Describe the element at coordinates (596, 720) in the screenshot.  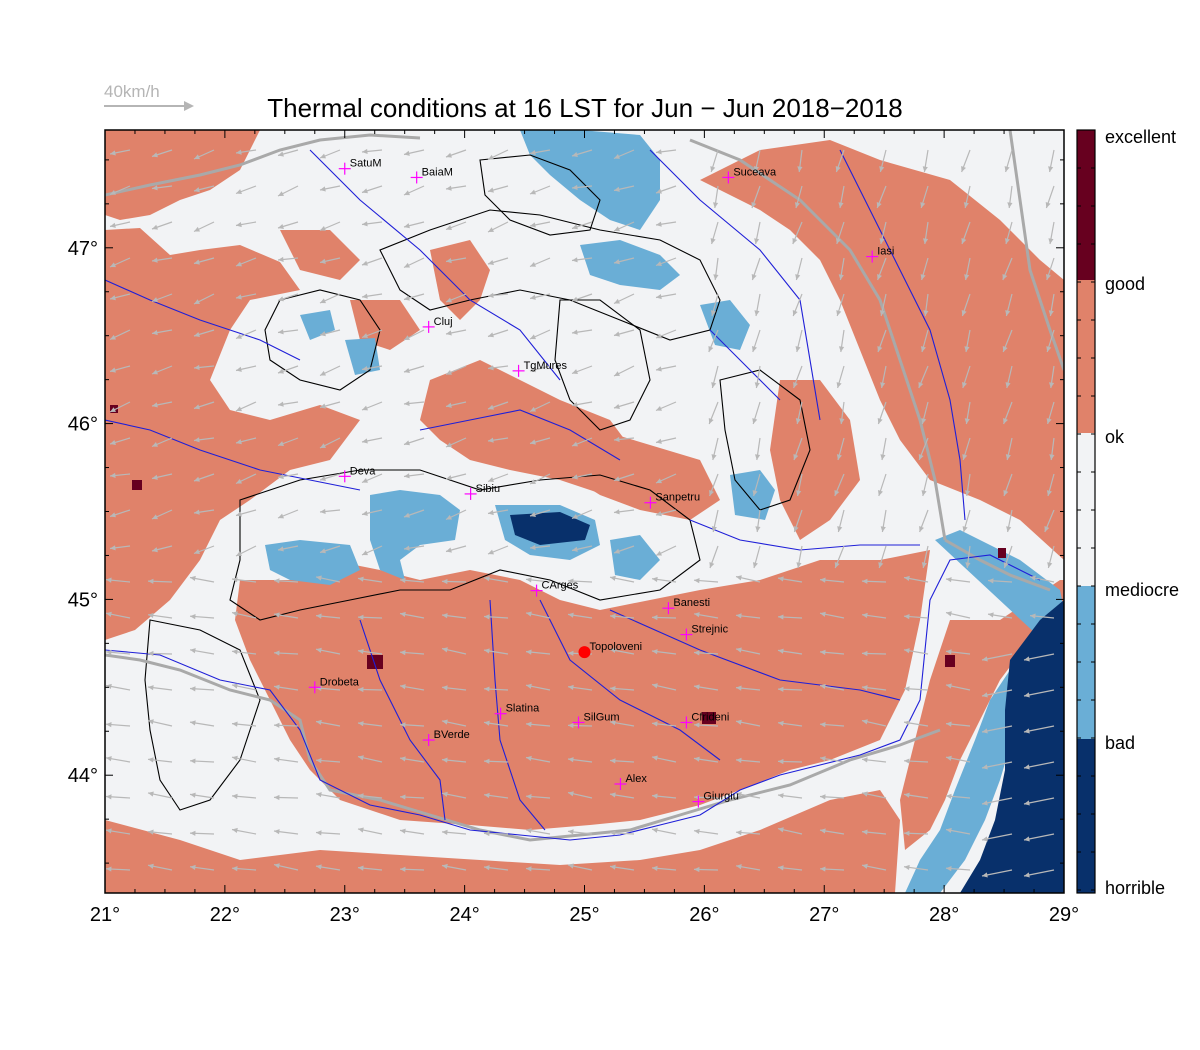
I see `city-silgum: SilGum` at that location.